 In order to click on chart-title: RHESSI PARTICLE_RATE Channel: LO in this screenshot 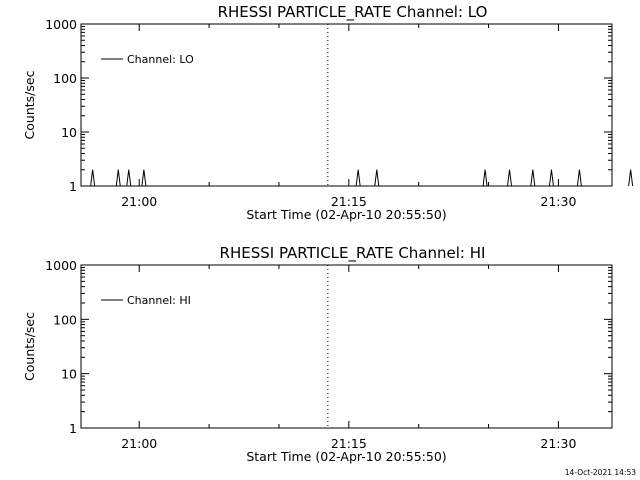, I will do `click(353, 12)`.